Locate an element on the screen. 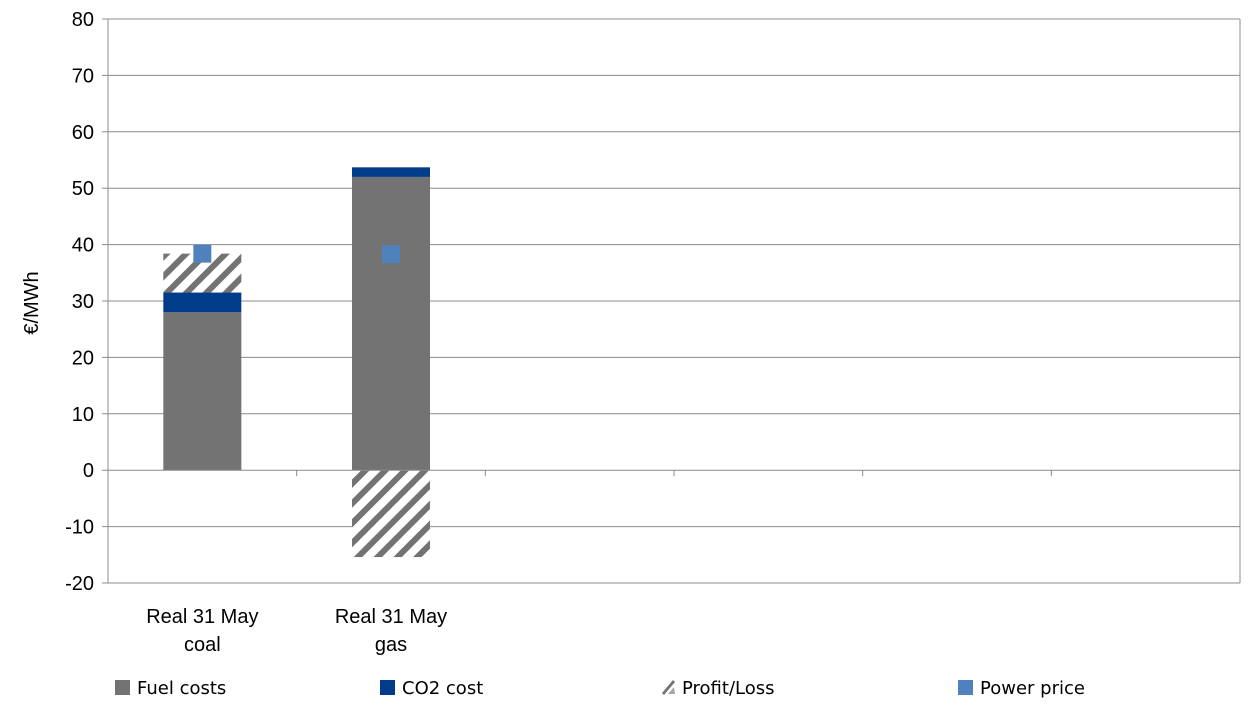 The width and height of the screenshot is (1248, 711). y-tick-label: -10 is located at coordinates (79, 528).